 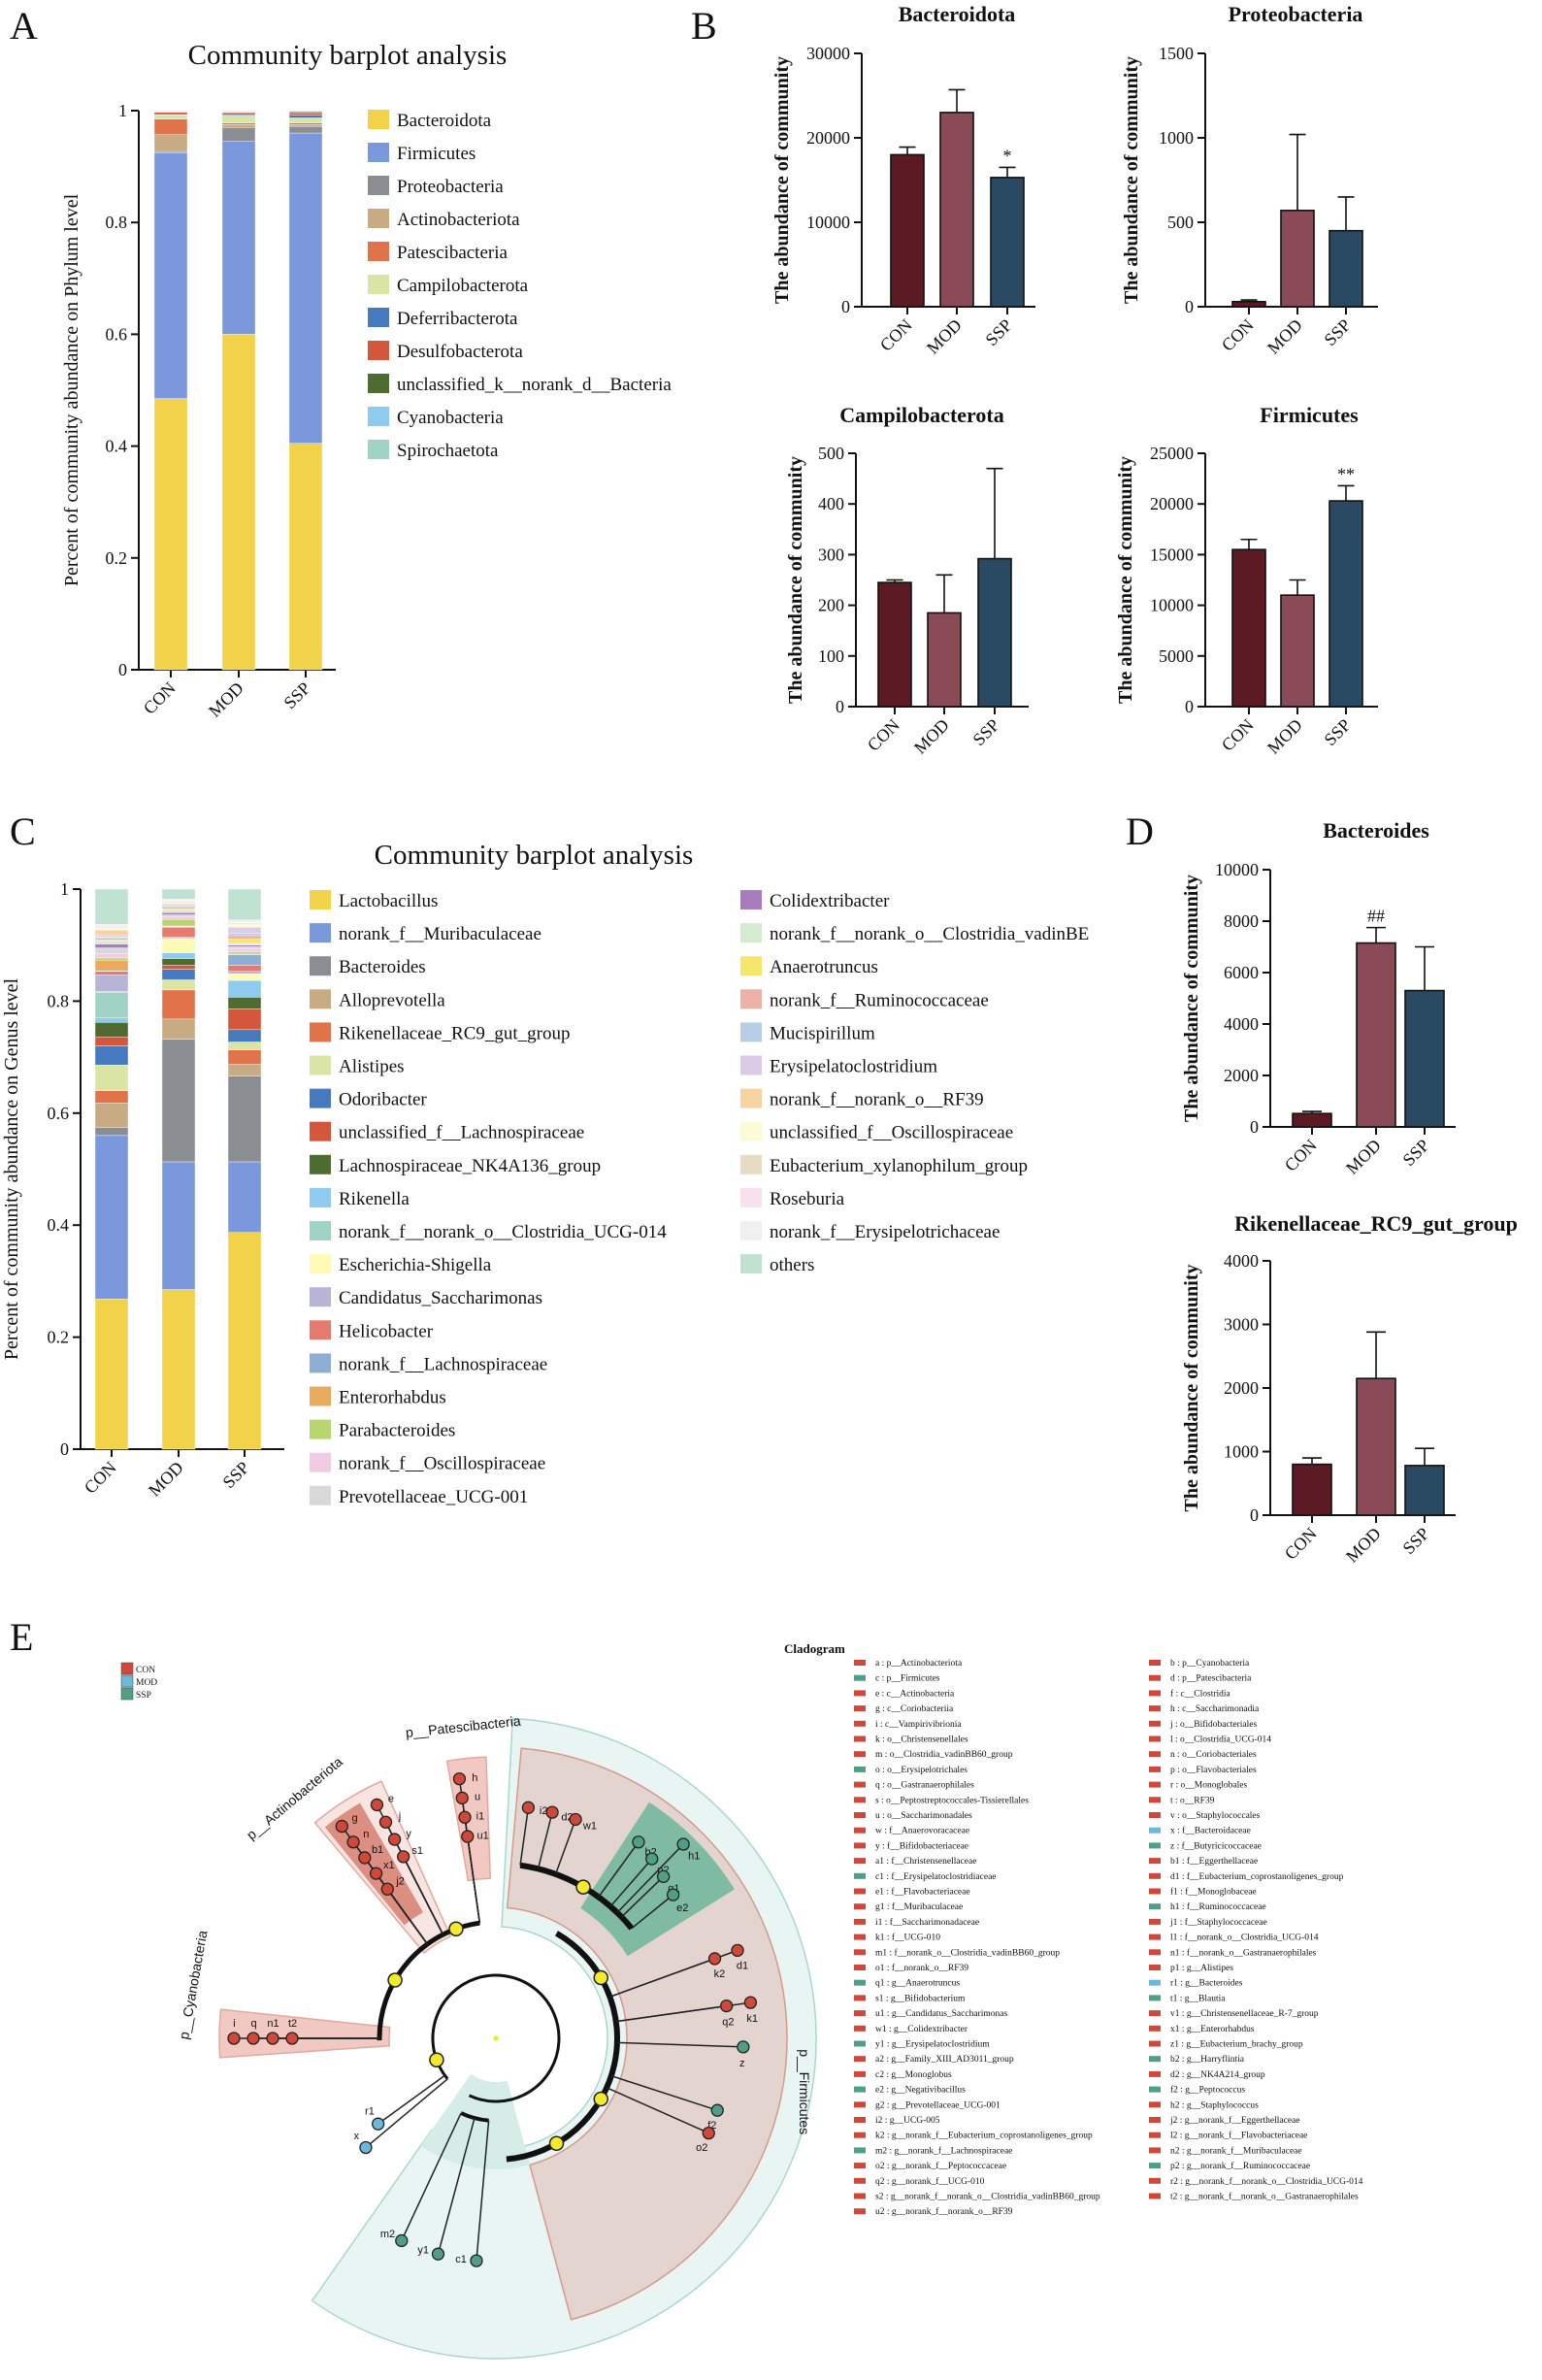 I want to click on clade-legend-label: a1 : f__Christensenellaceae, so click(x=925, y=1861).